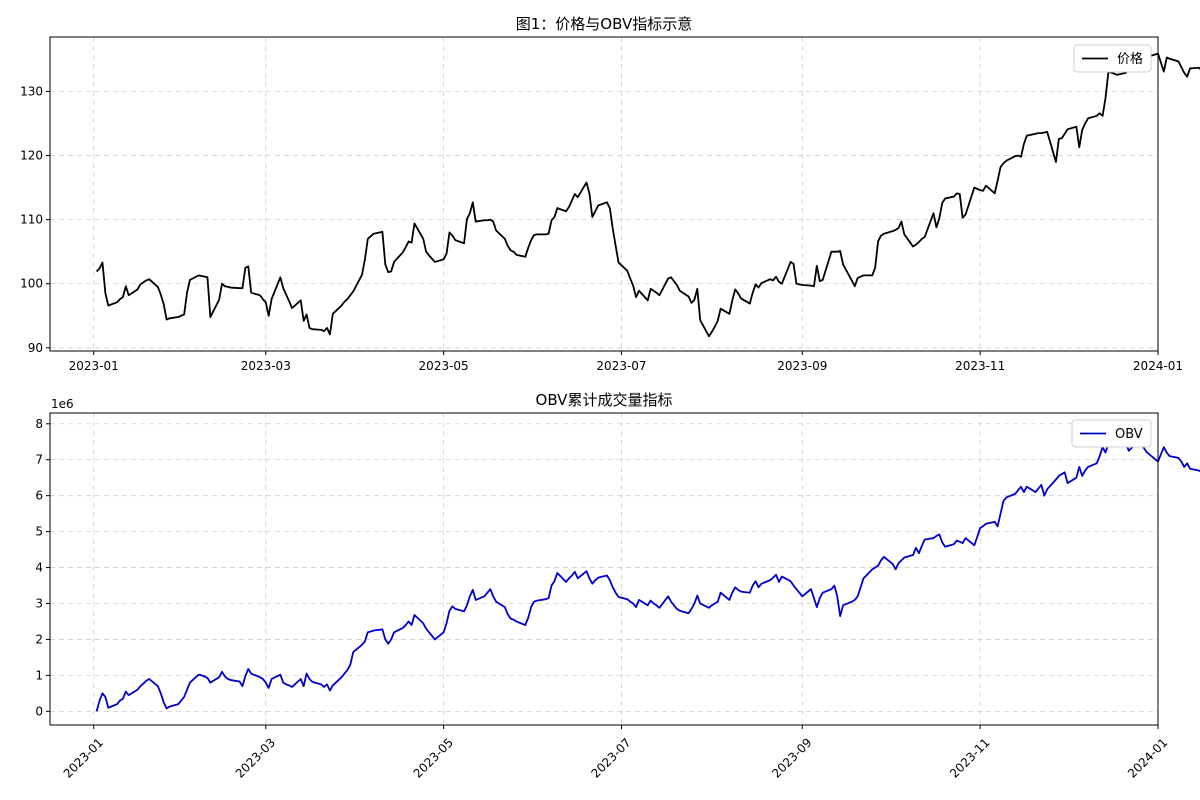  What do you see at coordinates (39, 424) in the screenshot?
I see `y-tick-label: 8` at bounding box center [39, 424].